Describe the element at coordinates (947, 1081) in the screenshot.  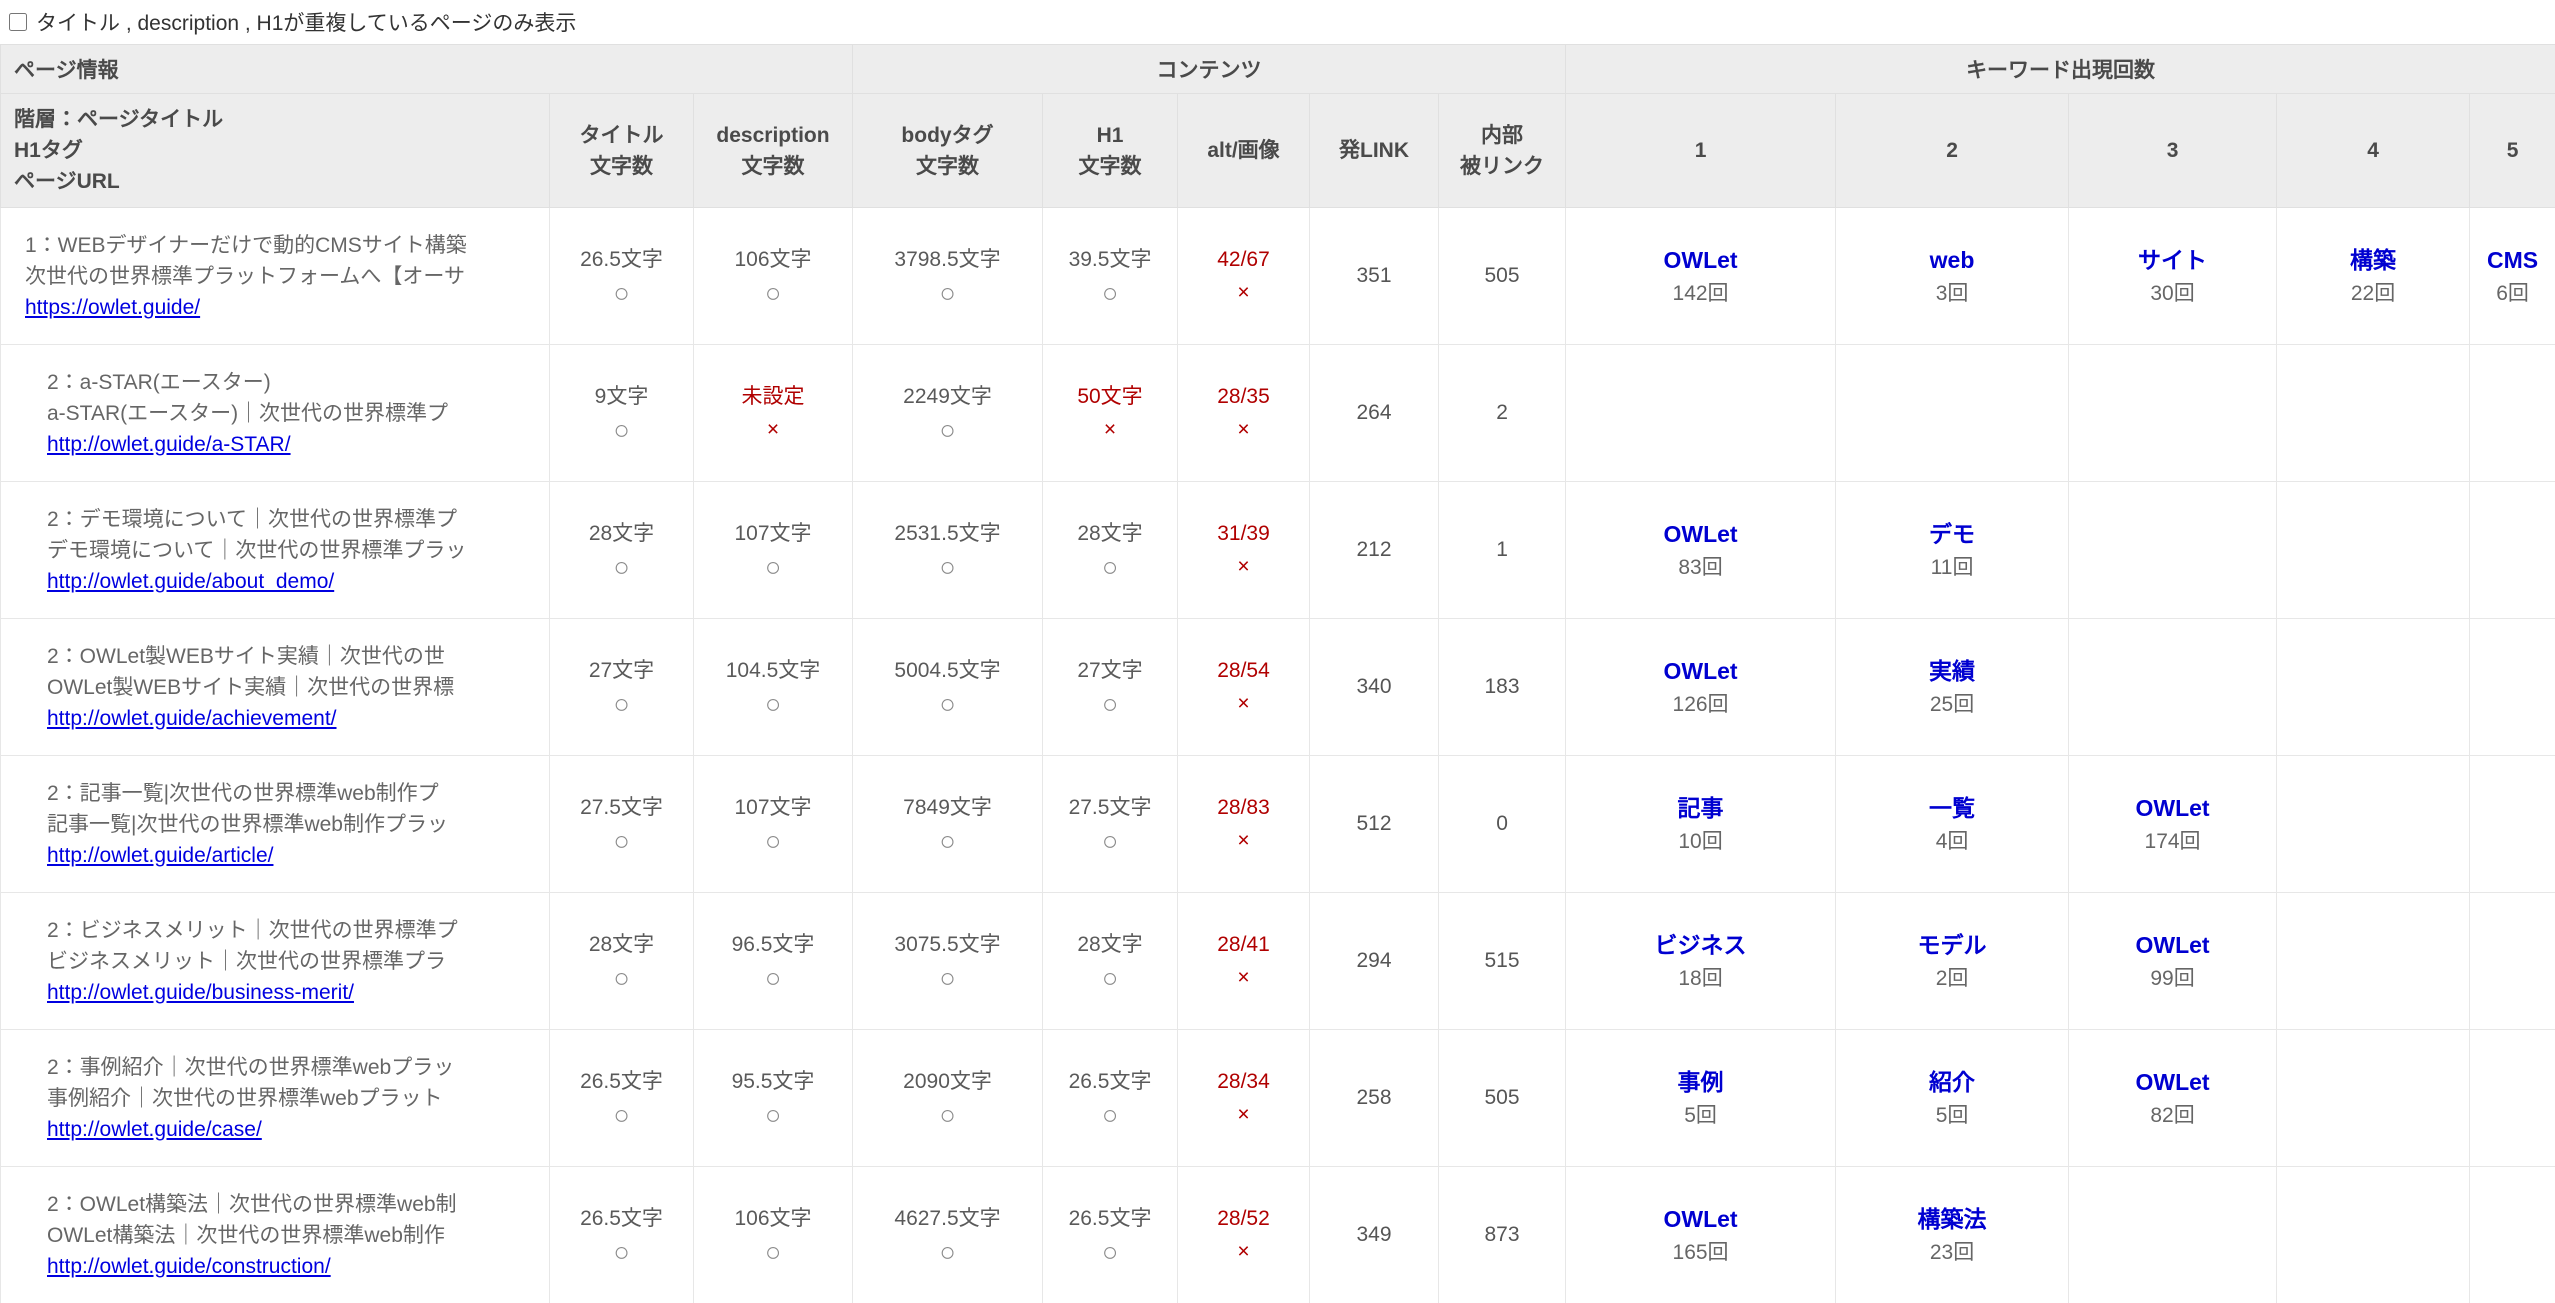
I see `stat-value: 2090文字` at that location.